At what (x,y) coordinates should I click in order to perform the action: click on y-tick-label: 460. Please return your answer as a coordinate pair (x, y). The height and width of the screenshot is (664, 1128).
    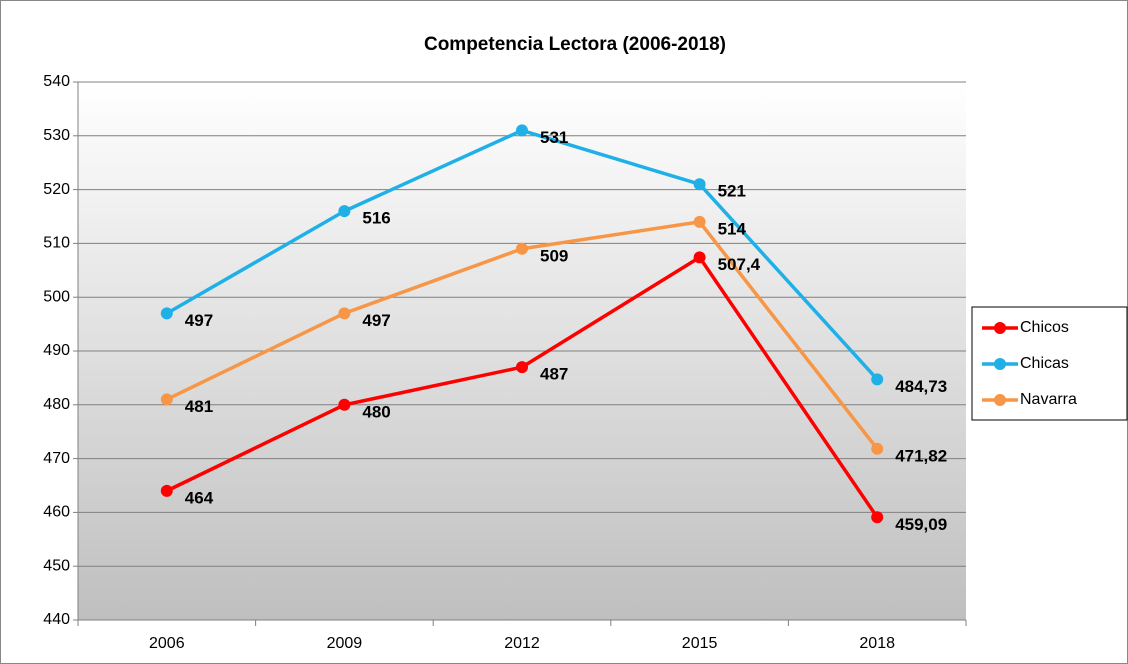
    Looking at the image, I should click on (56, 512).